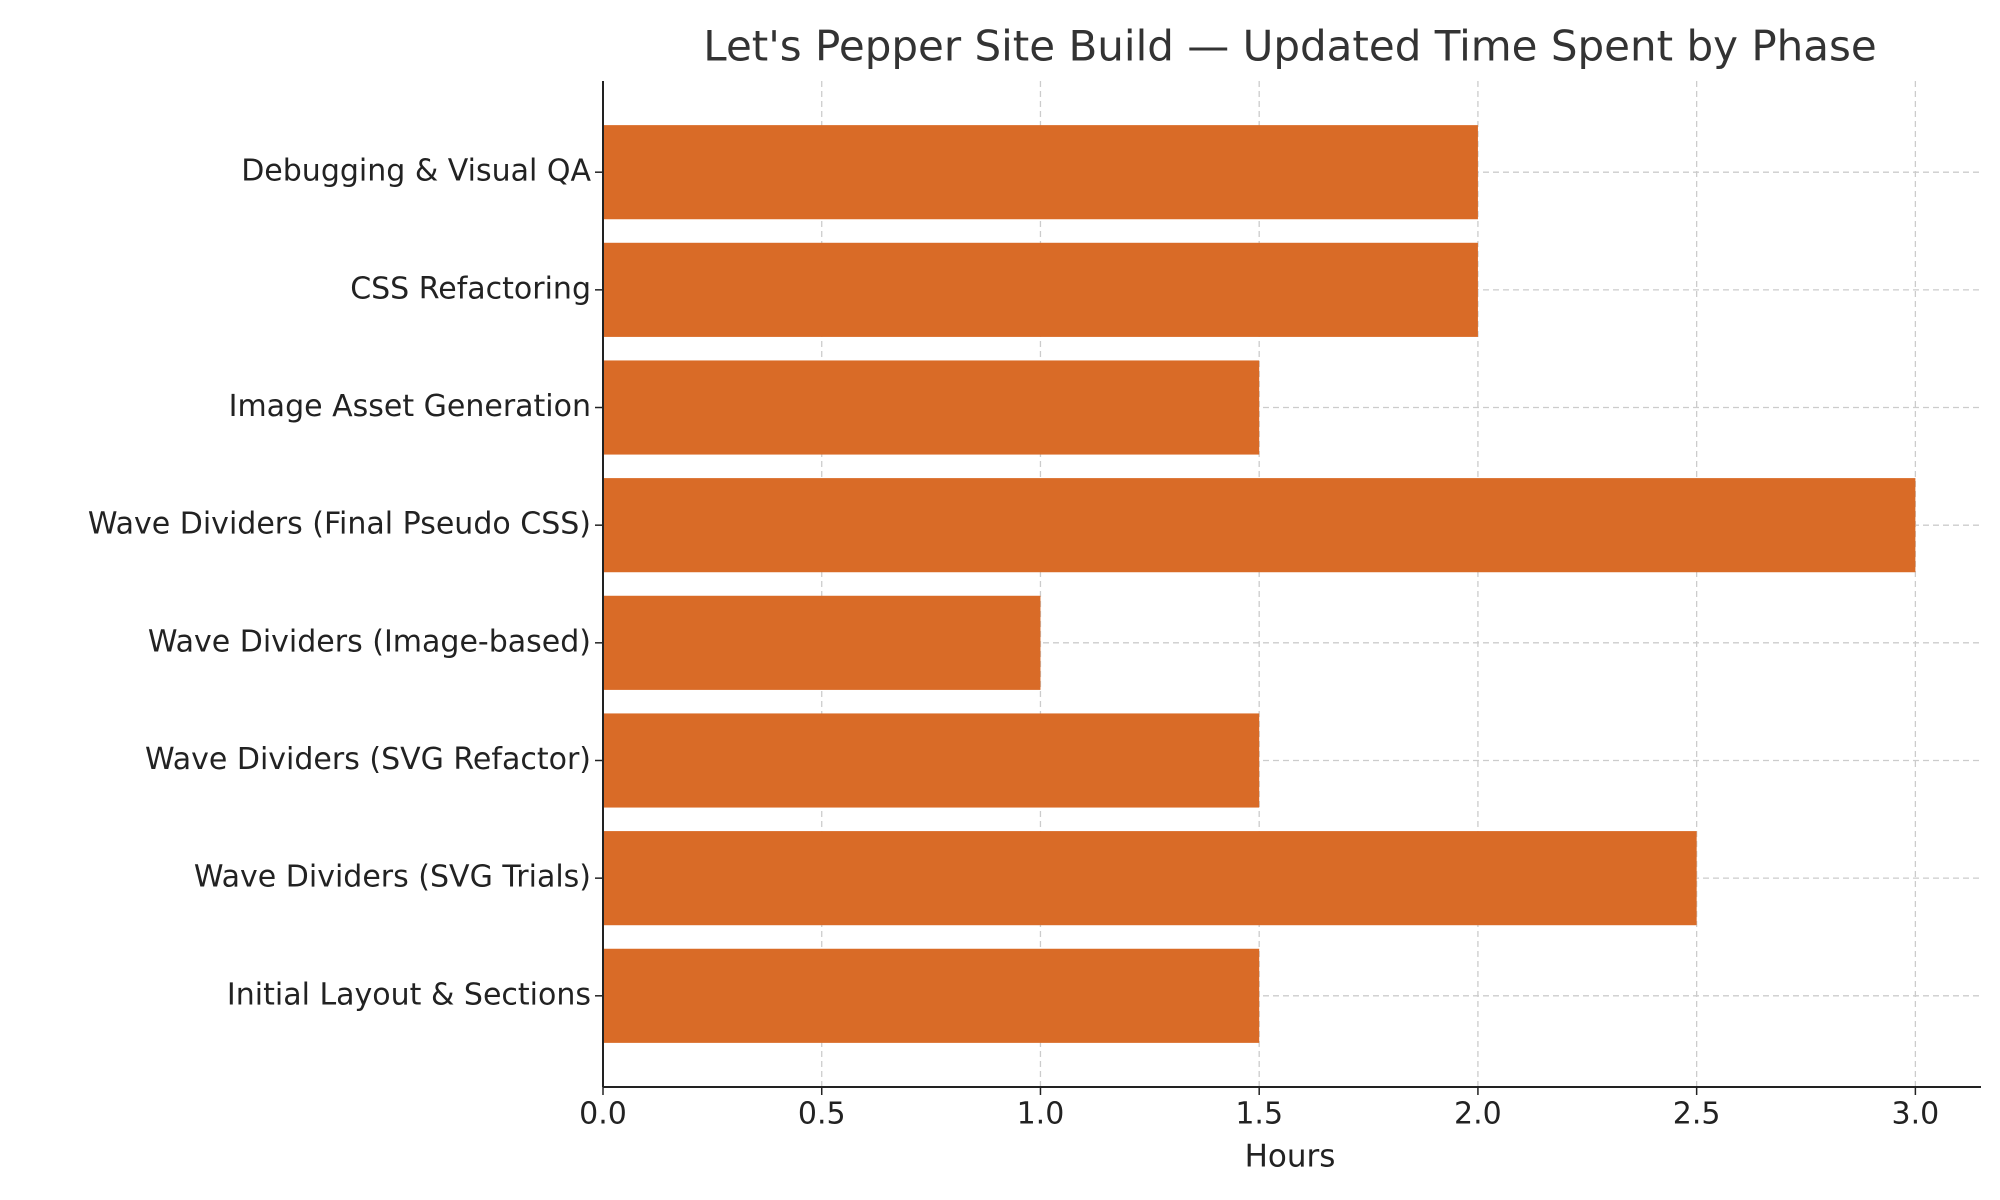 The height and width of the screenshot is (1200, 2000). I want to click on x-tick-label: 0.0, so click(603, 1114).